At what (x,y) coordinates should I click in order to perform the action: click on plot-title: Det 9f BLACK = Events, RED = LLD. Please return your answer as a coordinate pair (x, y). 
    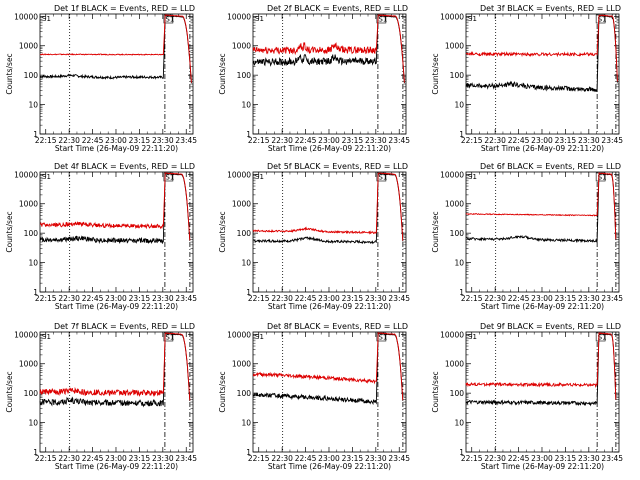
    Looking at the image, I should click on (550, 326).